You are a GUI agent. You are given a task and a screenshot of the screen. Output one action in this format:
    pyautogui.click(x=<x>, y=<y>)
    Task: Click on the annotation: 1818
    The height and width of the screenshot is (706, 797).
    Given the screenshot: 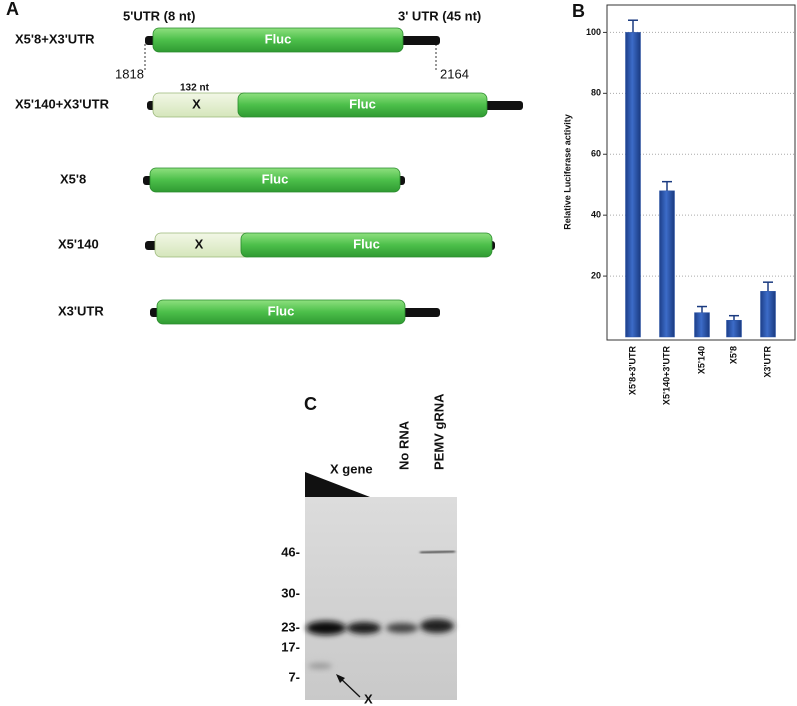 What is the action you would take?
    pyautogui.click(x=129, y=73)
    